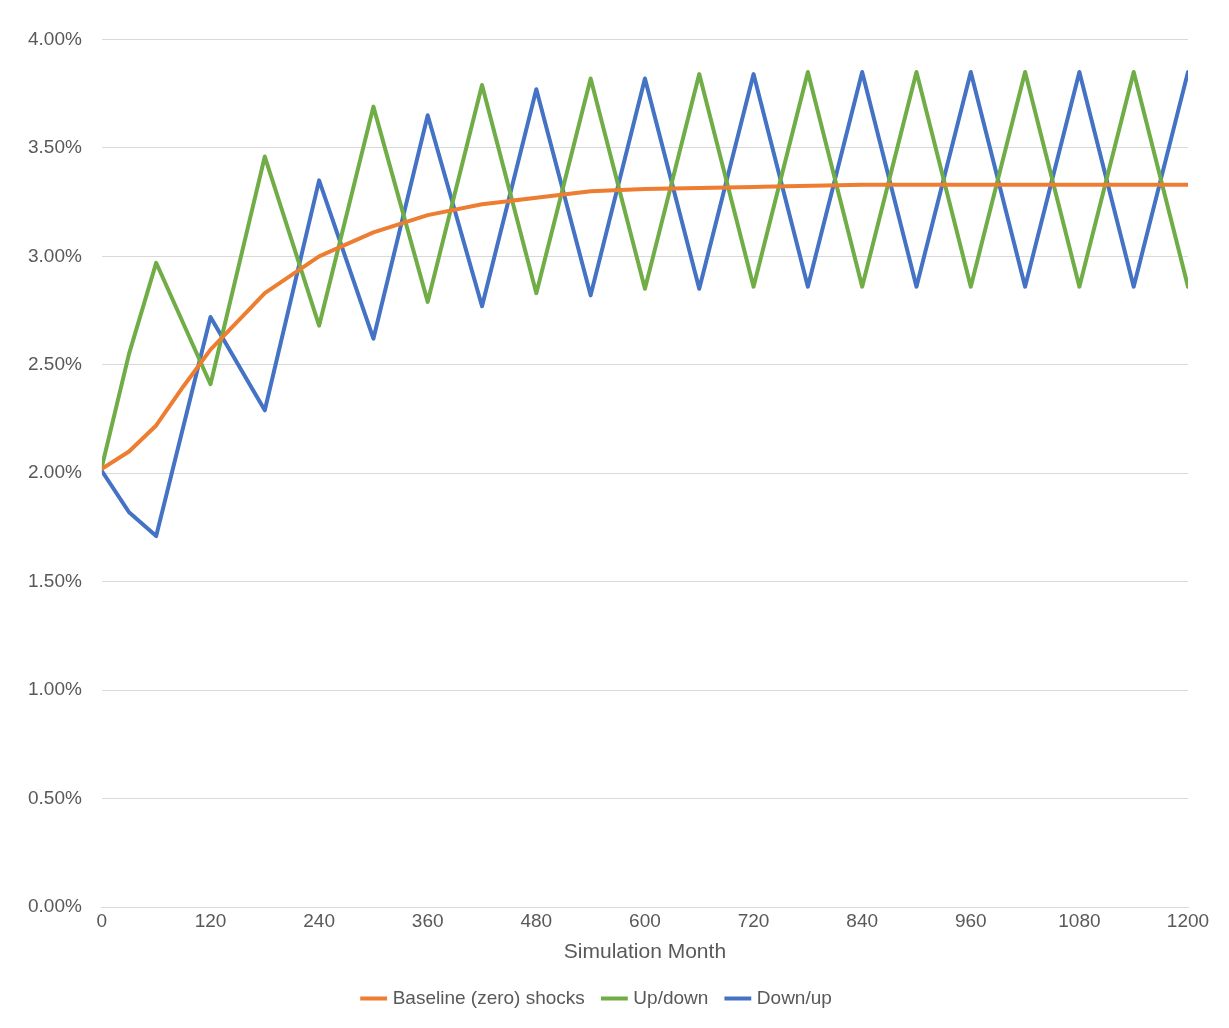 The height and width of the screenshot is (1028, 1229). What do you see at coordinates (753, 920) in the screenshot?
I see `x-tick-label: 720` at bounding box center [753, 920].